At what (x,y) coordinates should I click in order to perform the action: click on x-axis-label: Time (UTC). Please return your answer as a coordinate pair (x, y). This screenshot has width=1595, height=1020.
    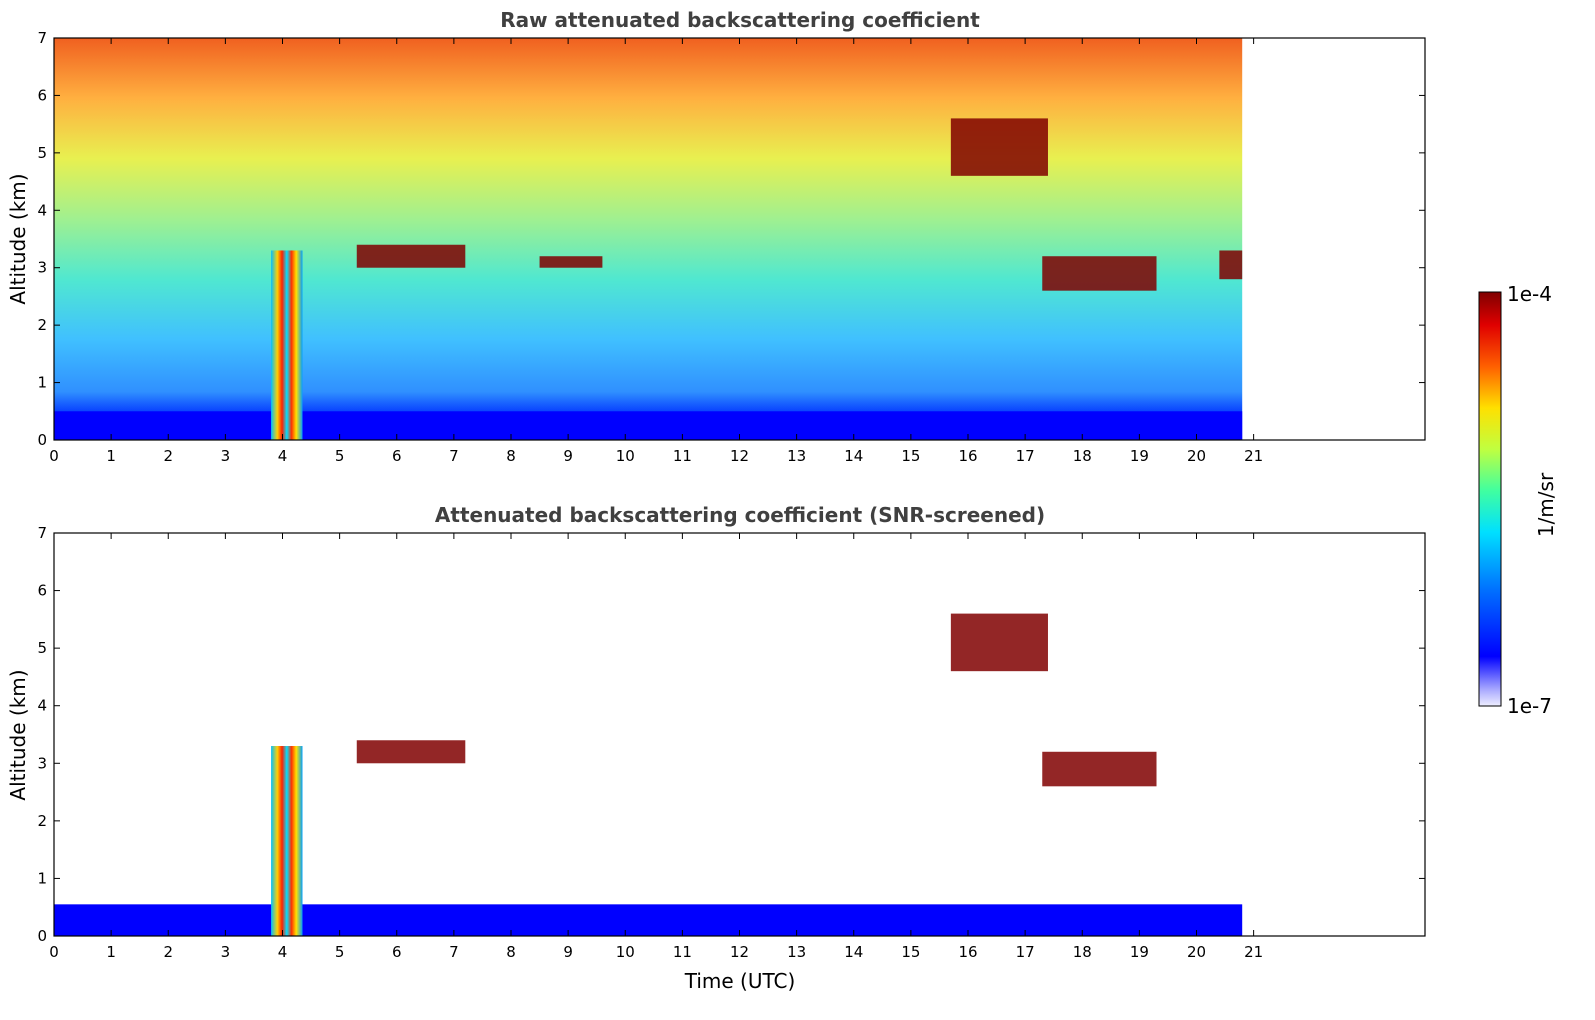
    Looking at the image, I should click on (740, 981).